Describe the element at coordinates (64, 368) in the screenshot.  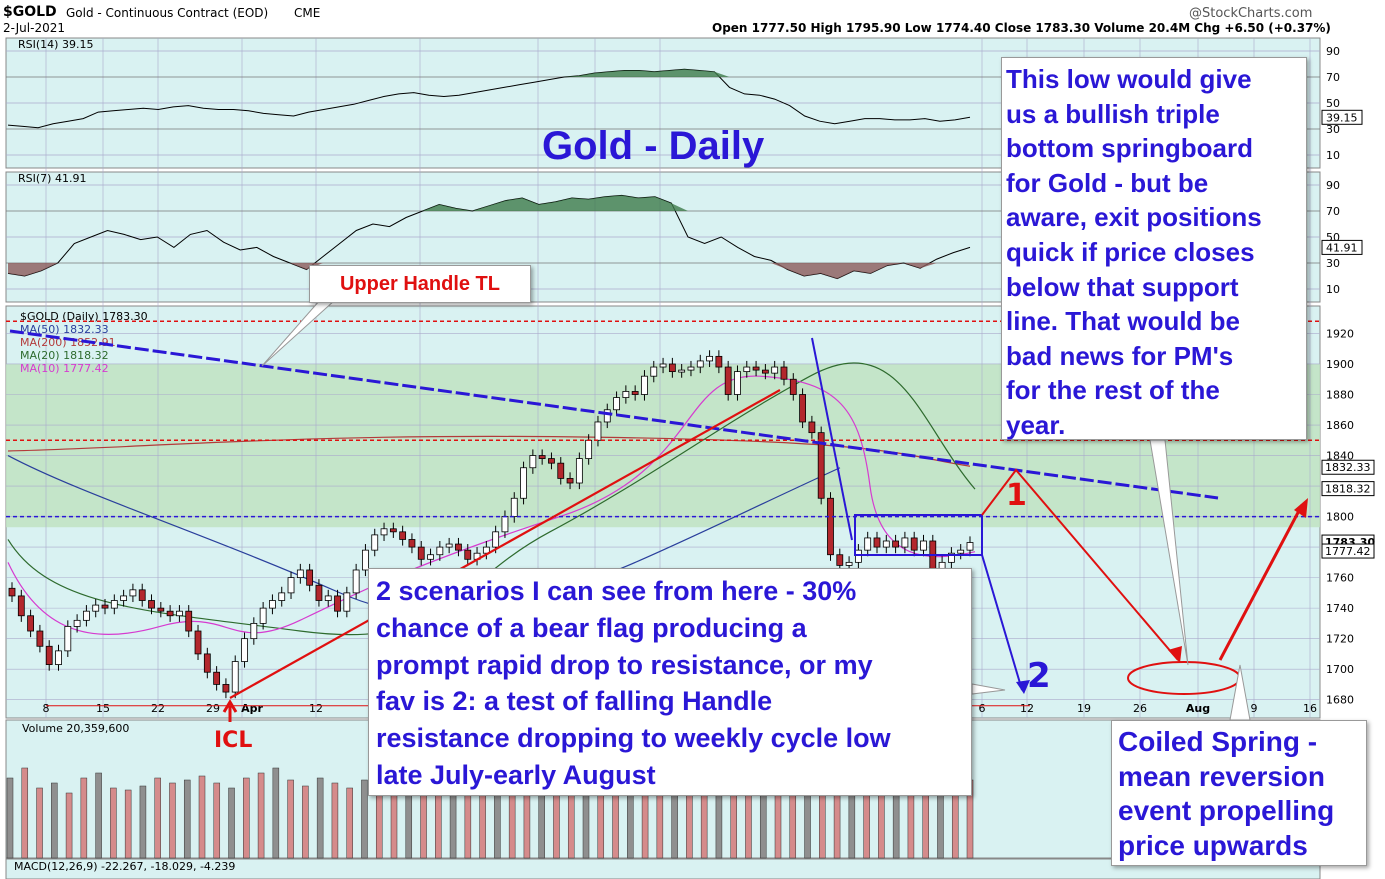
I see `legend-entry: MA(10) 1777.42` at that location.